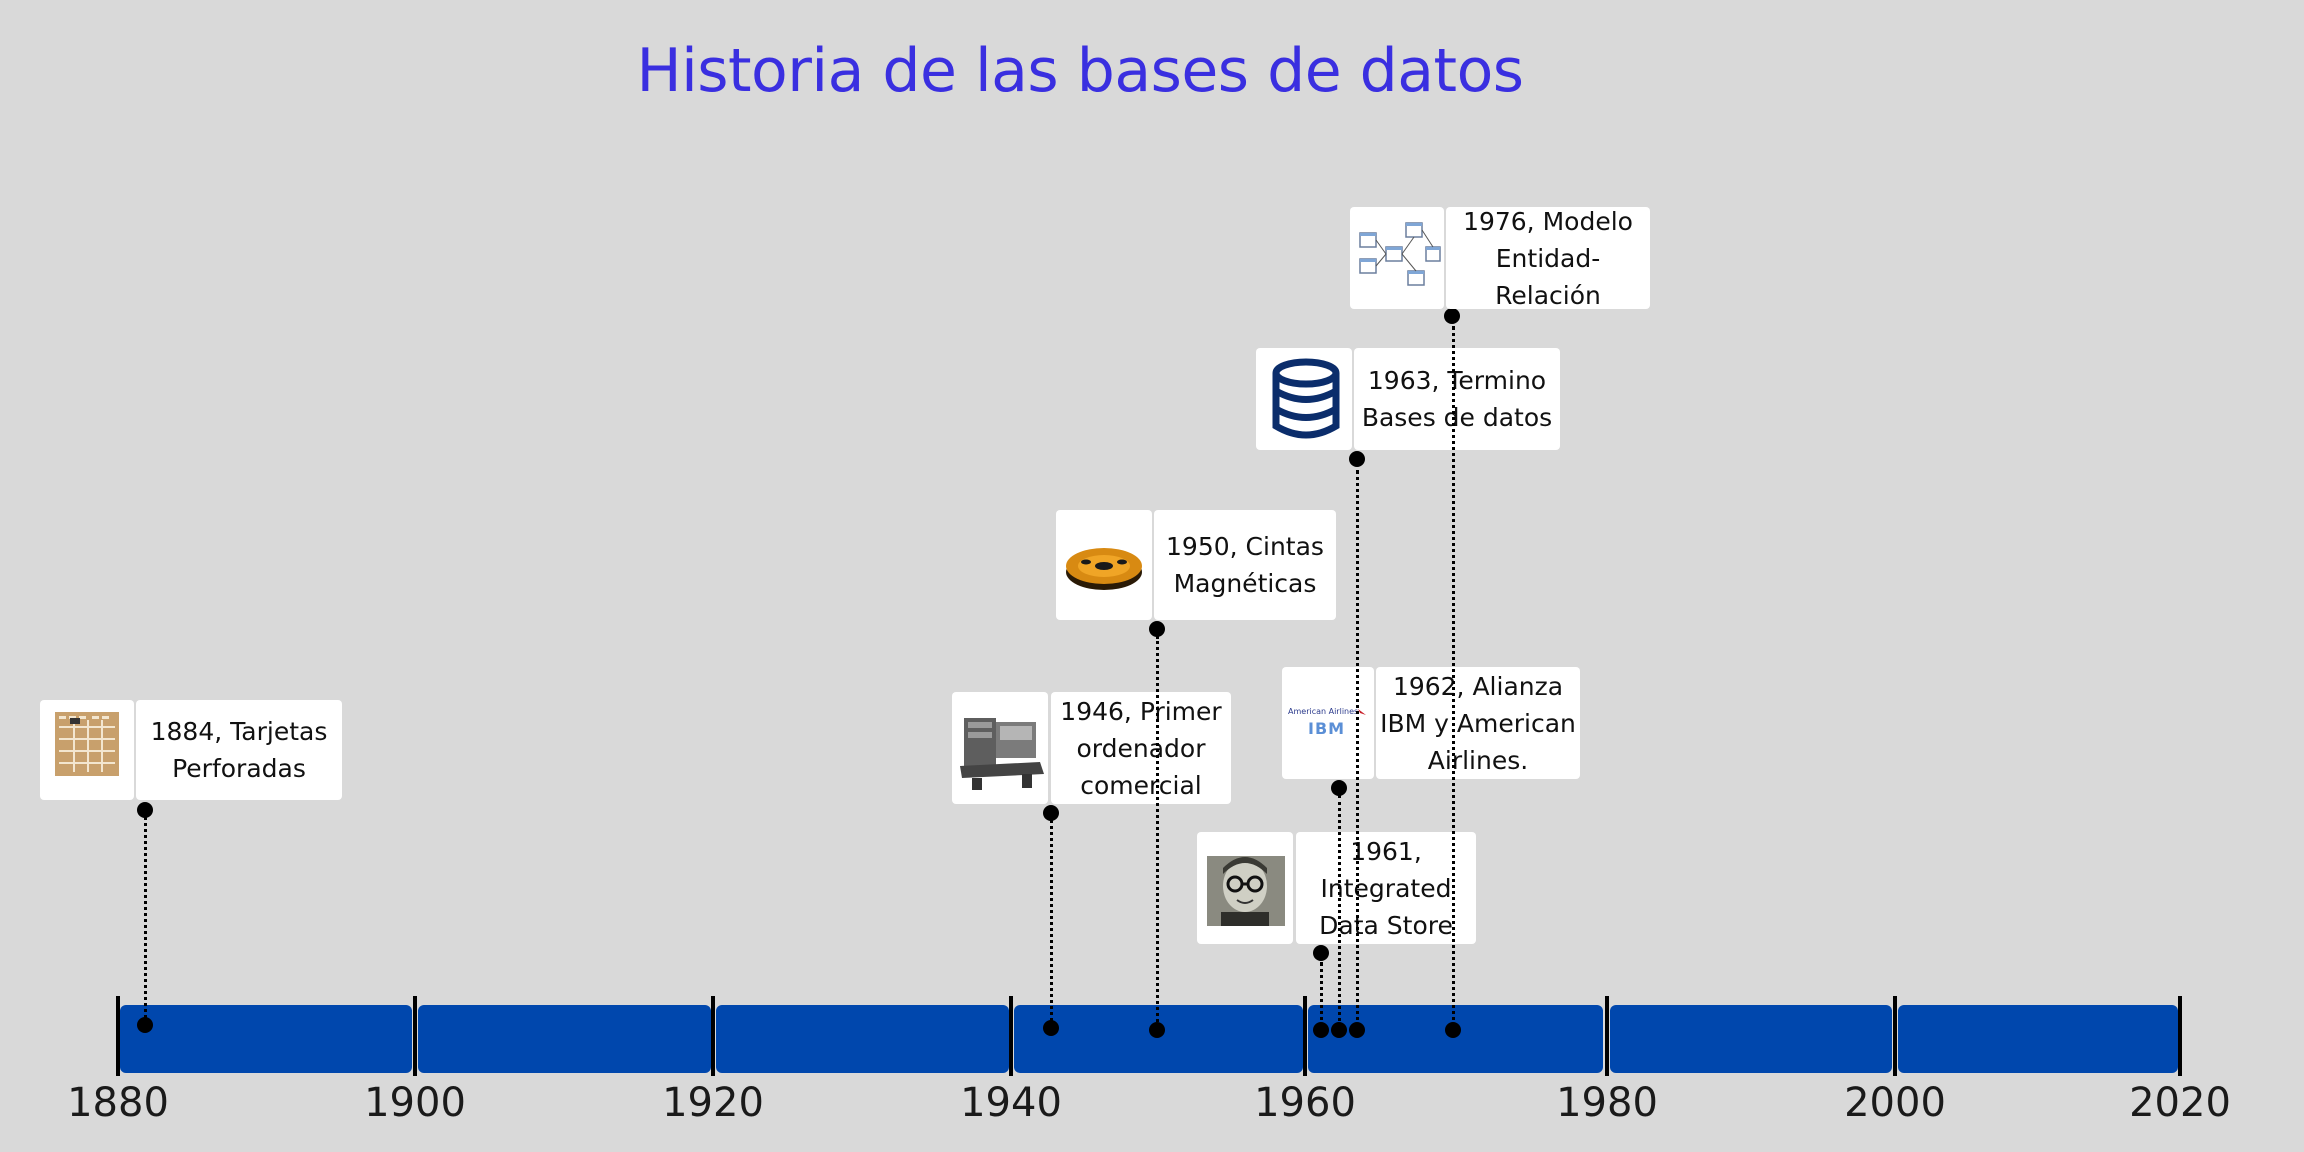  What do you see at coordinates (1245, 546) in the screenshot?
I see `event-label-line: 1950, Cintas` at bounding box center [1245, 546].